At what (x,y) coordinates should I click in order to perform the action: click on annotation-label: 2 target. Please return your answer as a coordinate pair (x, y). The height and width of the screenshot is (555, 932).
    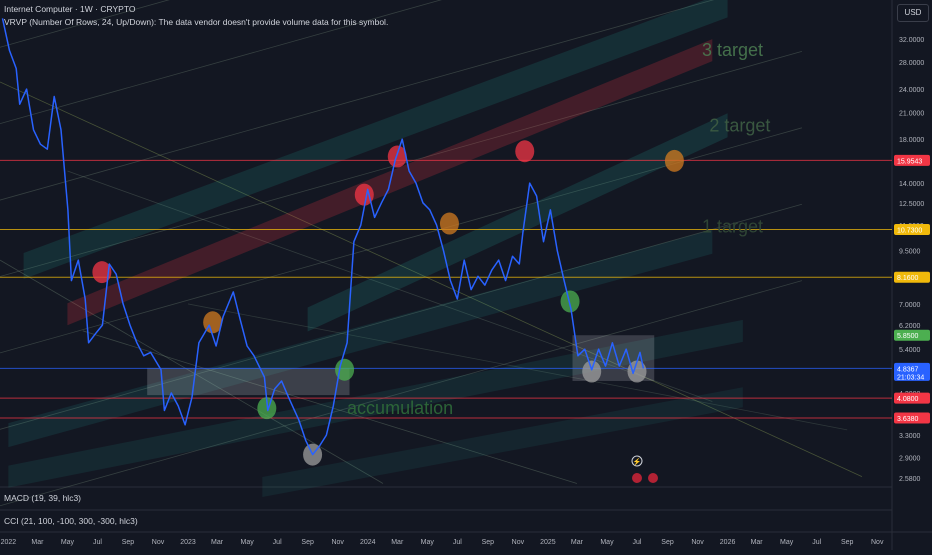
    Looking at the image, I should click on (739, 125).